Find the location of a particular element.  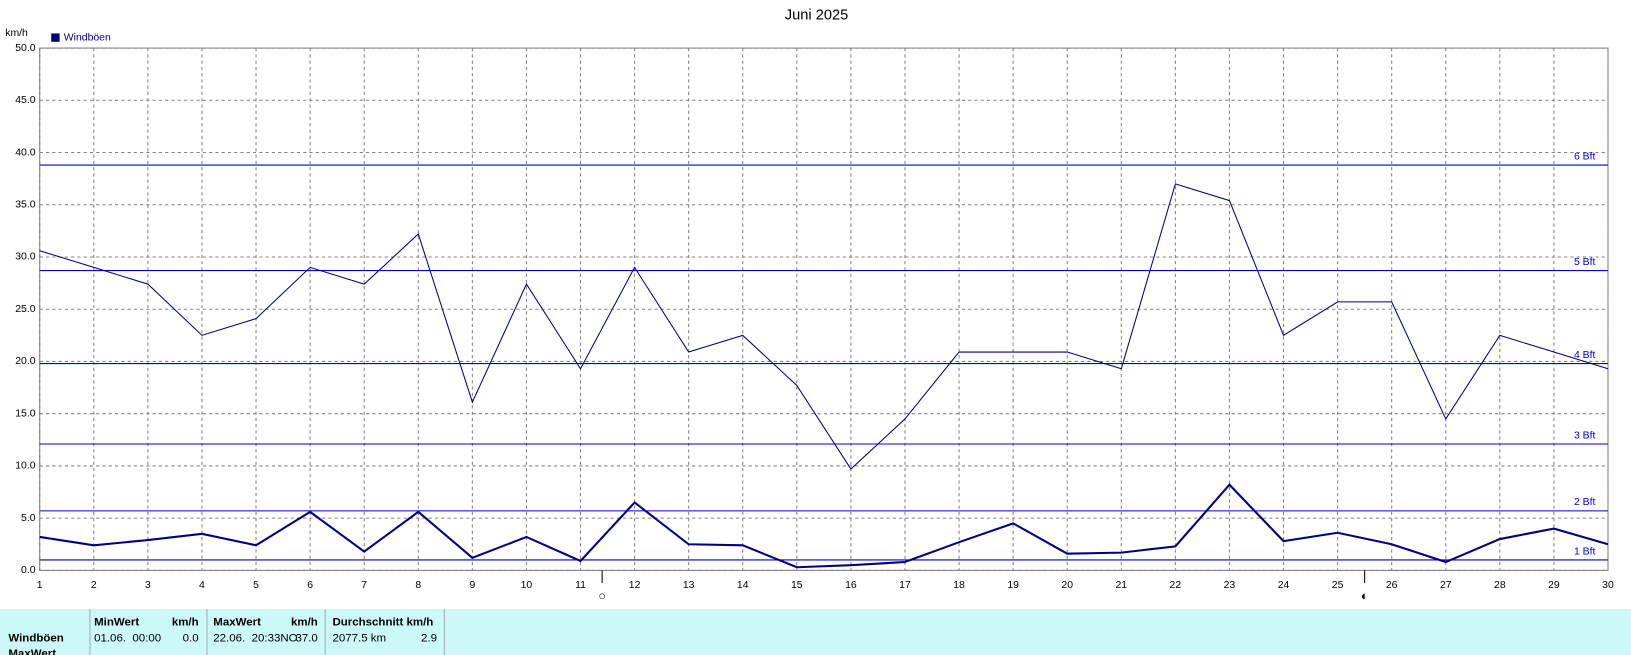

table-cell: 01.06. 00:00 is located at coordinates (127, 638).